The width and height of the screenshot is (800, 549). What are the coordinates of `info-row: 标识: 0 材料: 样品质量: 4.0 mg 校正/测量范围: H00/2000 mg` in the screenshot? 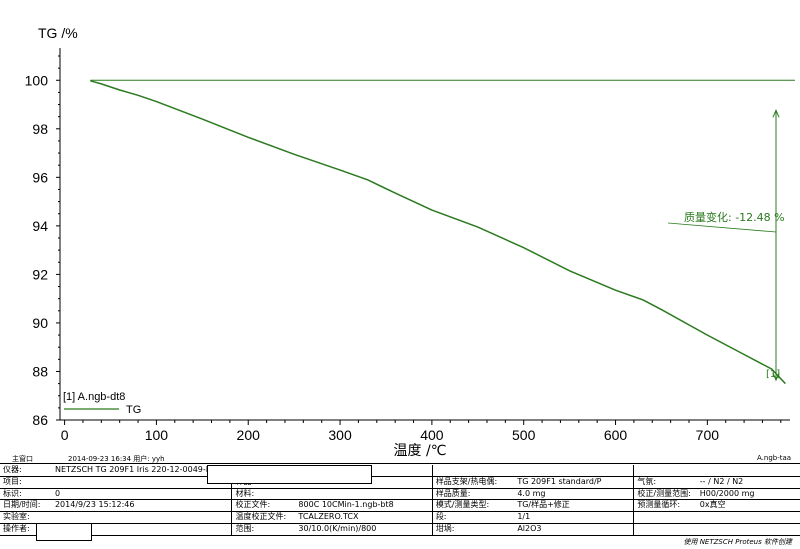 It's located at (400, 494).